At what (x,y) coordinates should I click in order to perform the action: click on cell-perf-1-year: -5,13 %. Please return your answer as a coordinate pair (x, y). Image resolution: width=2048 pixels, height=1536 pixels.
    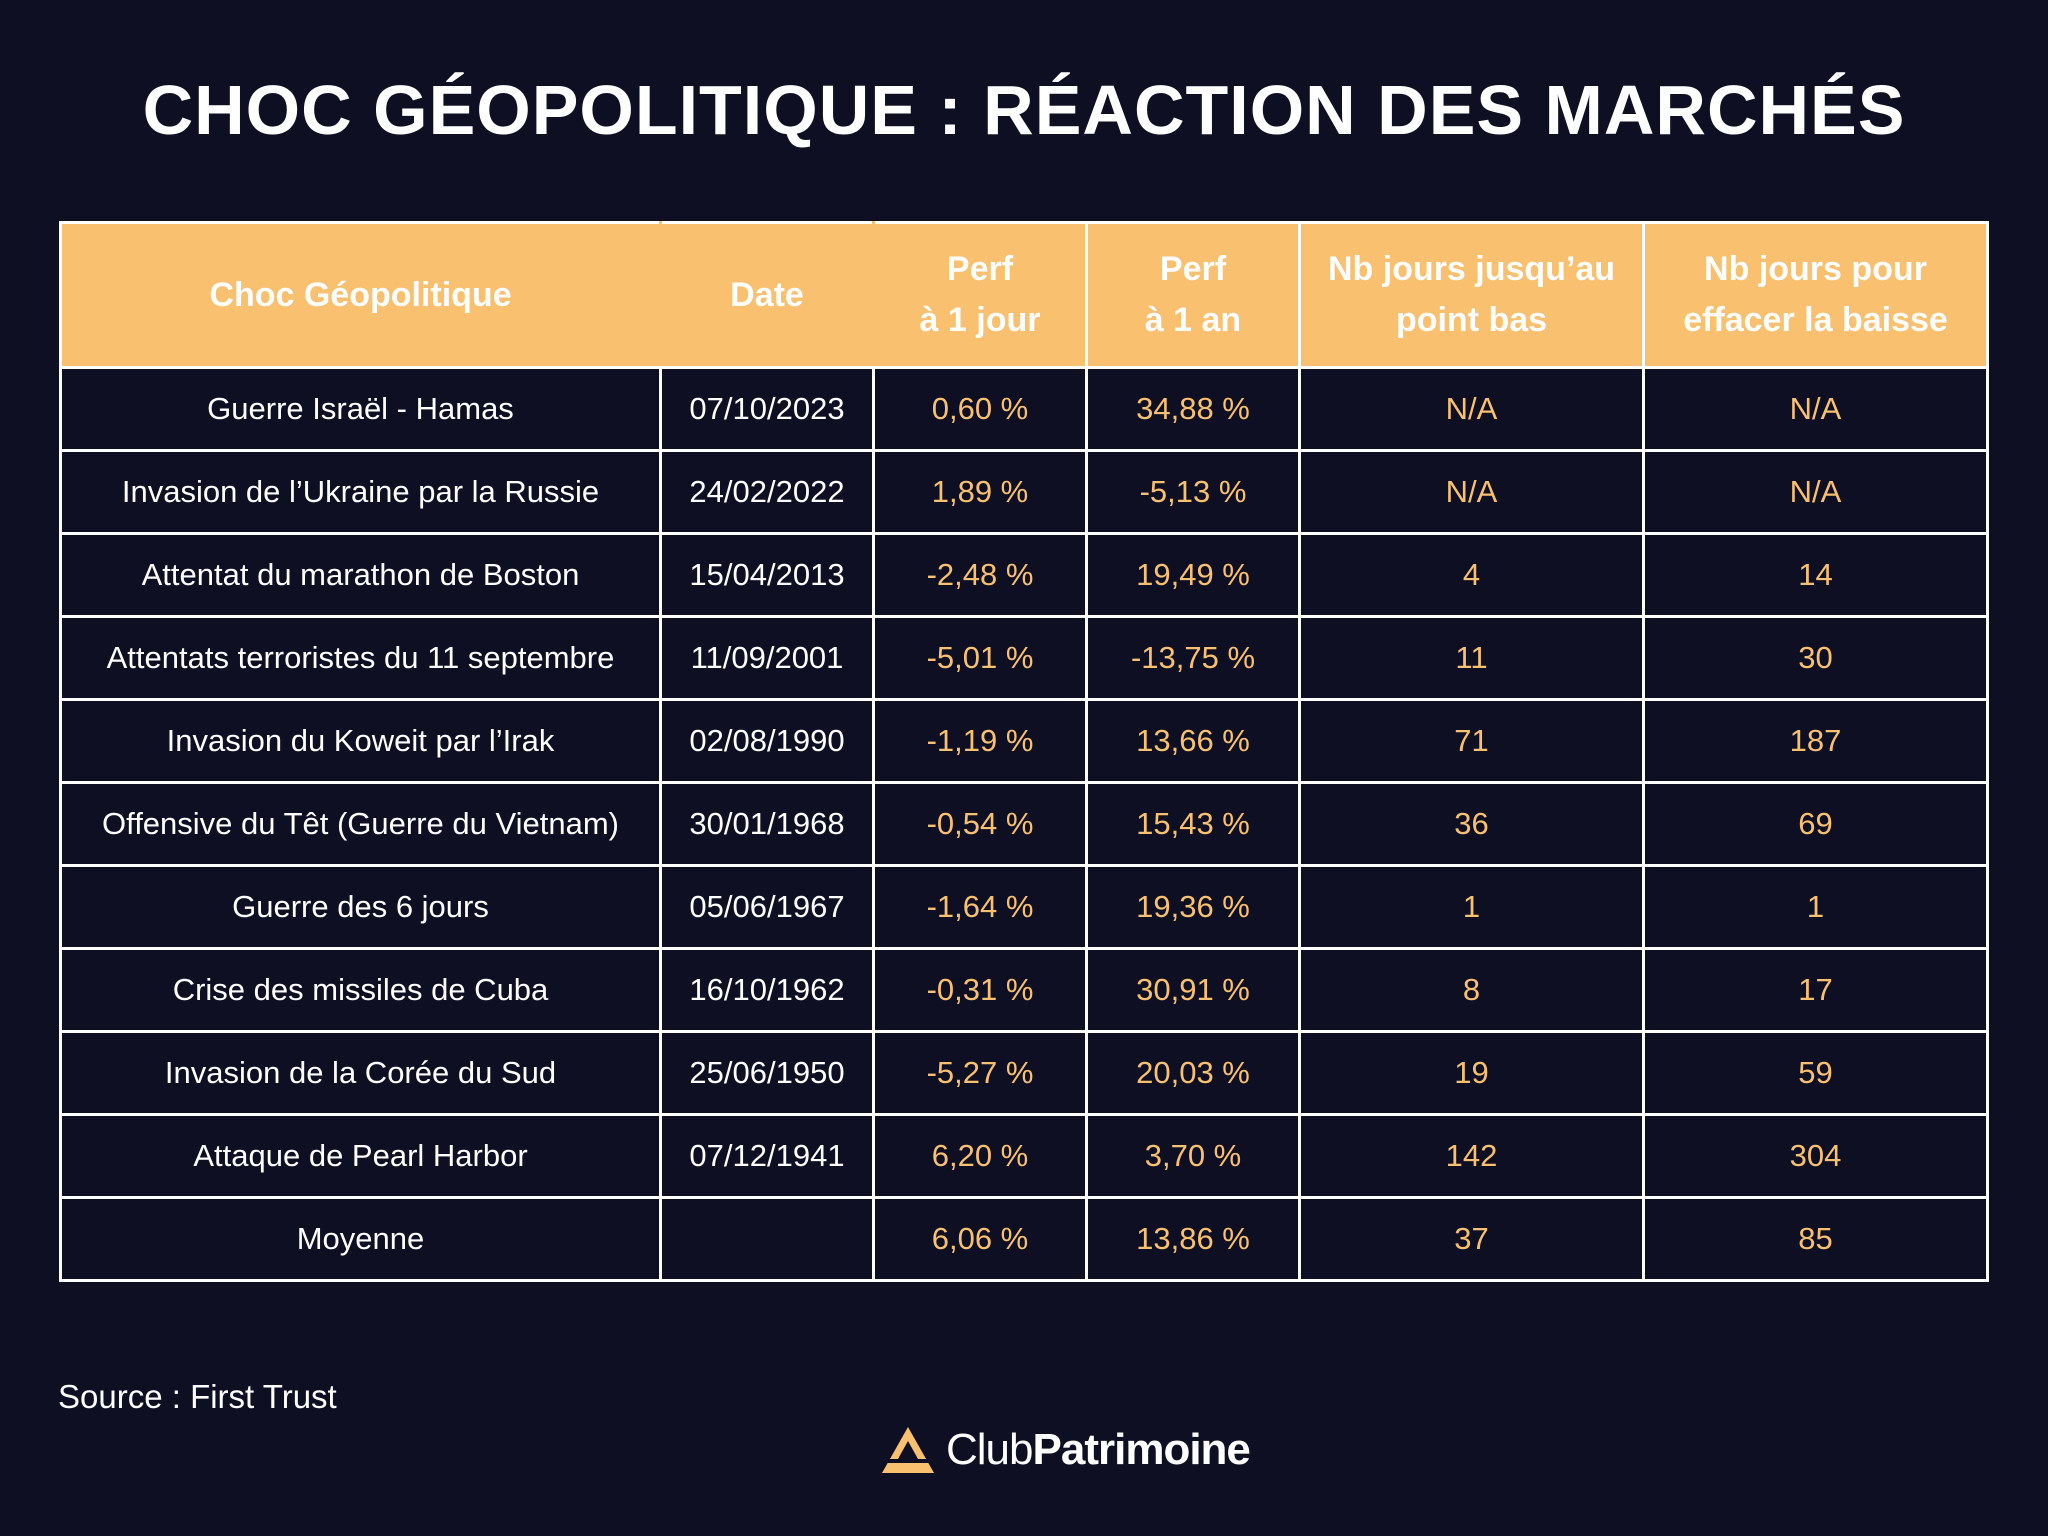
    Looking at the image, I should click on (1193, 492).